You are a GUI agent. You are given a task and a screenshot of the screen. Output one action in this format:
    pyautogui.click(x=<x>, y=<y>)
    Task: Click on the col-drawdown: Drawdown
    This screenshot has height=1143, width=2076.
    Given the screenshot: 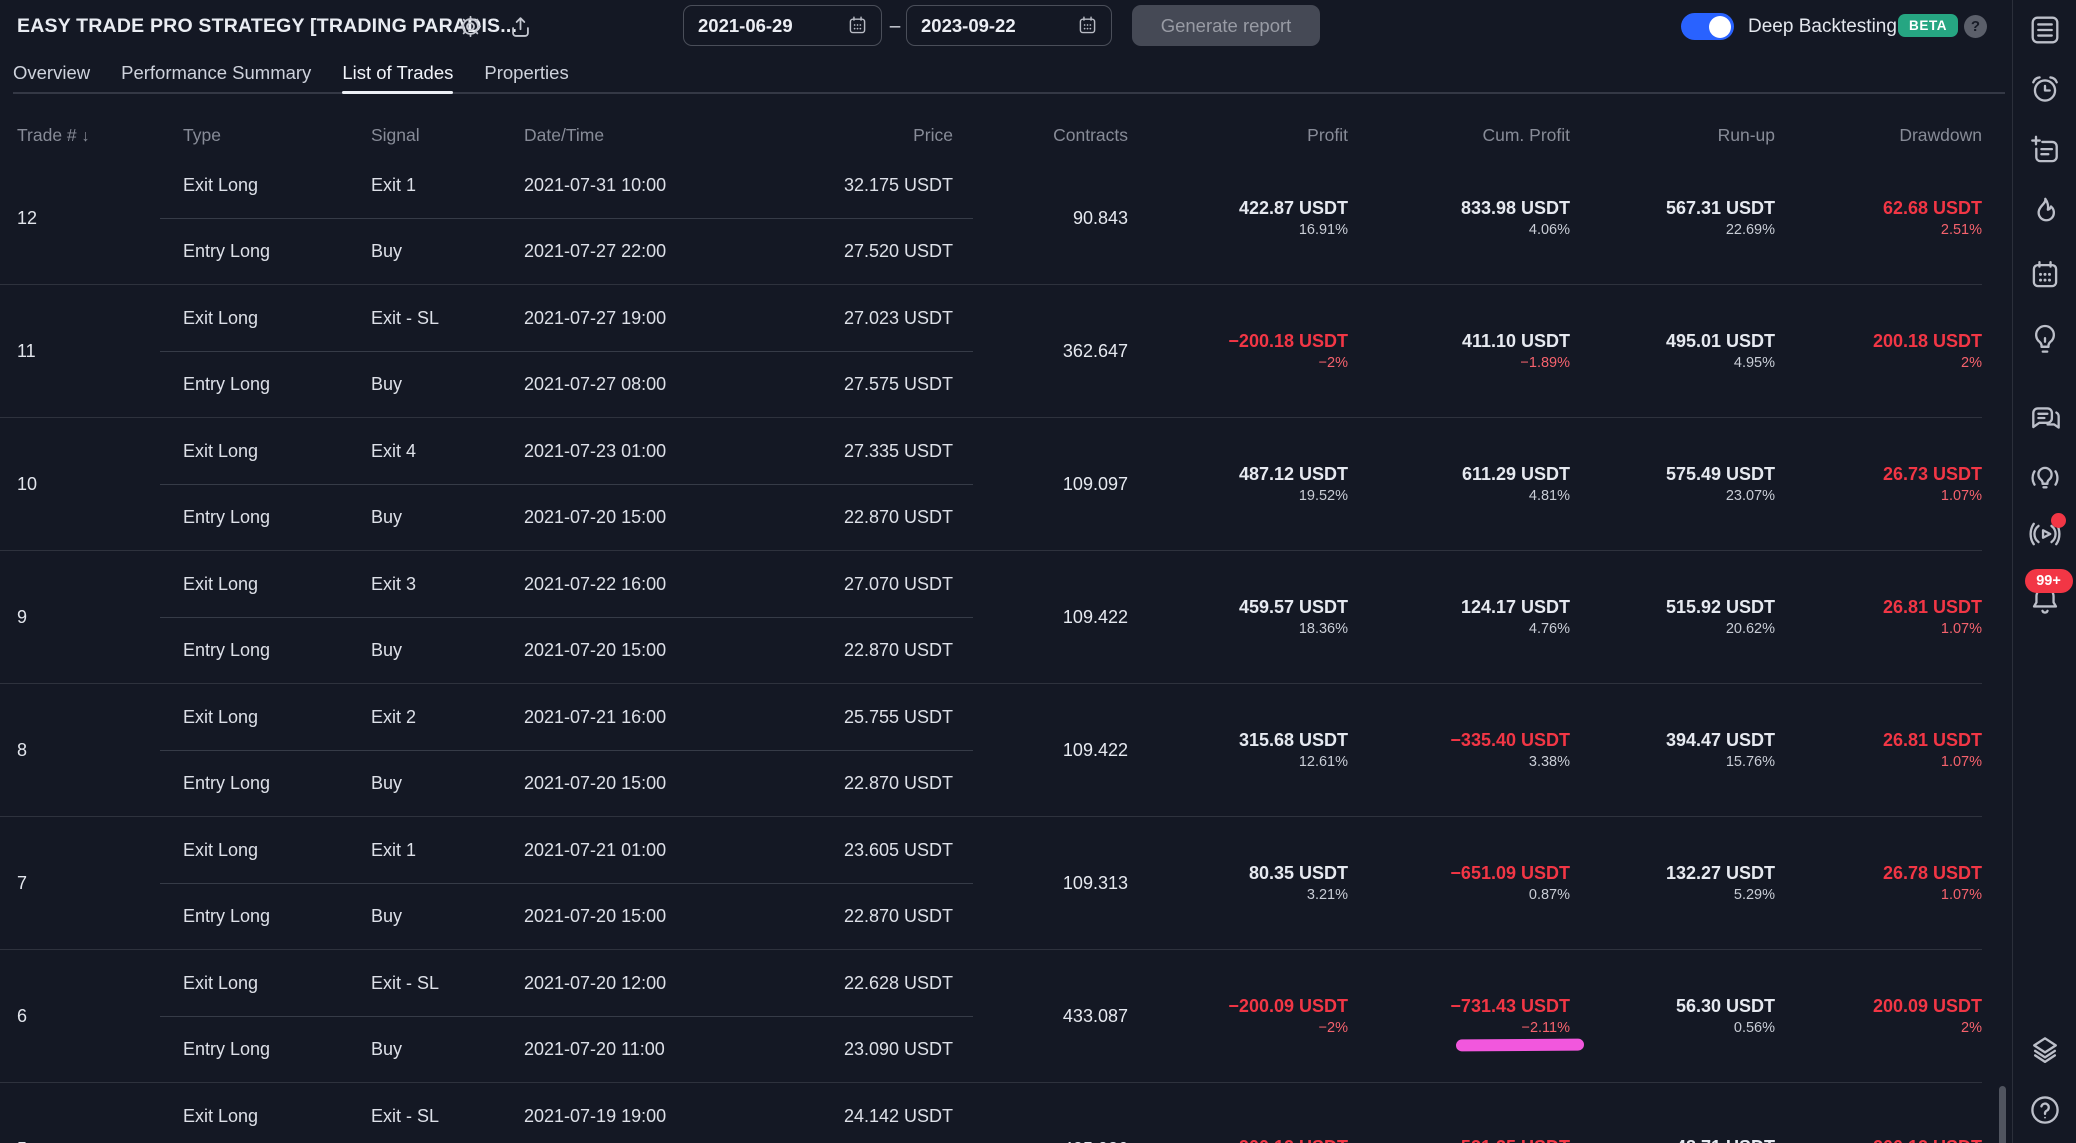 What is the action you would take?
    pyautogui.click(x=1940, y=134)
    